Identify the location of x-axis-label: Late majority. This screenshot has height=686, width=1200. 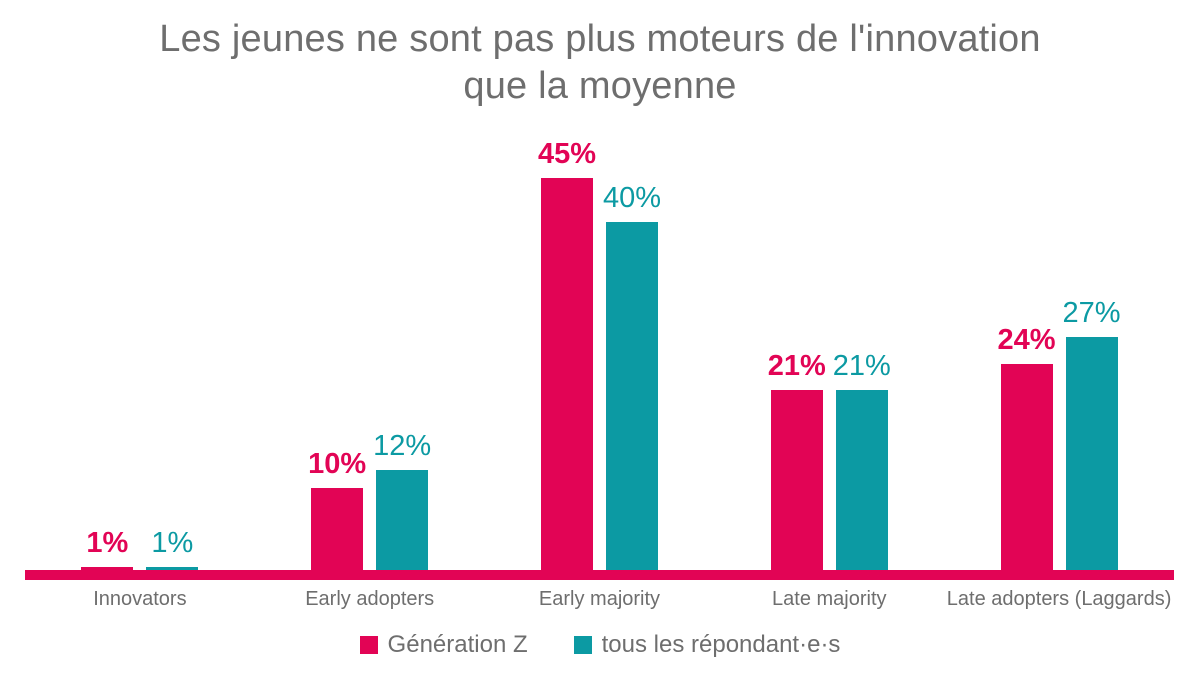
(829, 599).